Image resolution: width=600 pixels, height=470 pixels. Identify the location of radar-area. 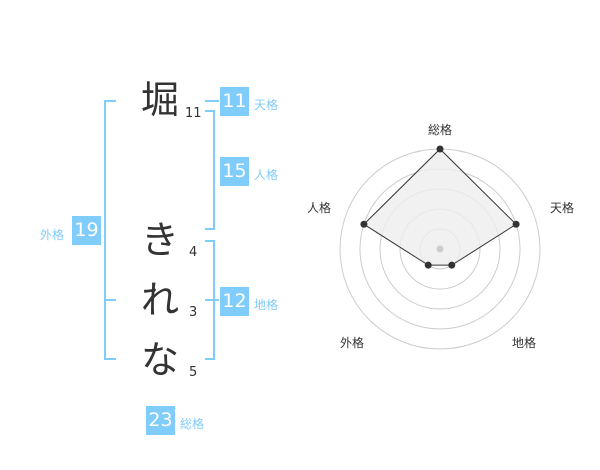
(440, 207).